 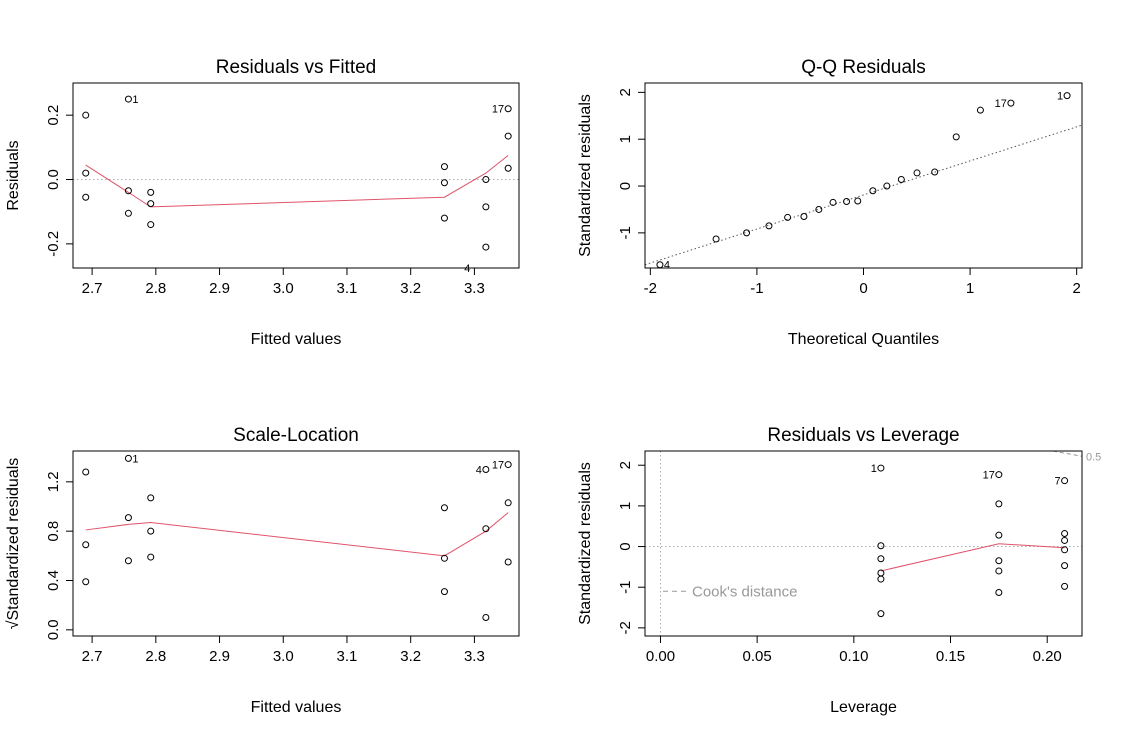 What do you see at coordinates (631, 164) in the screenshot?
I see `y-axis: -1 0 1 2` at bounding box center [631, 164].